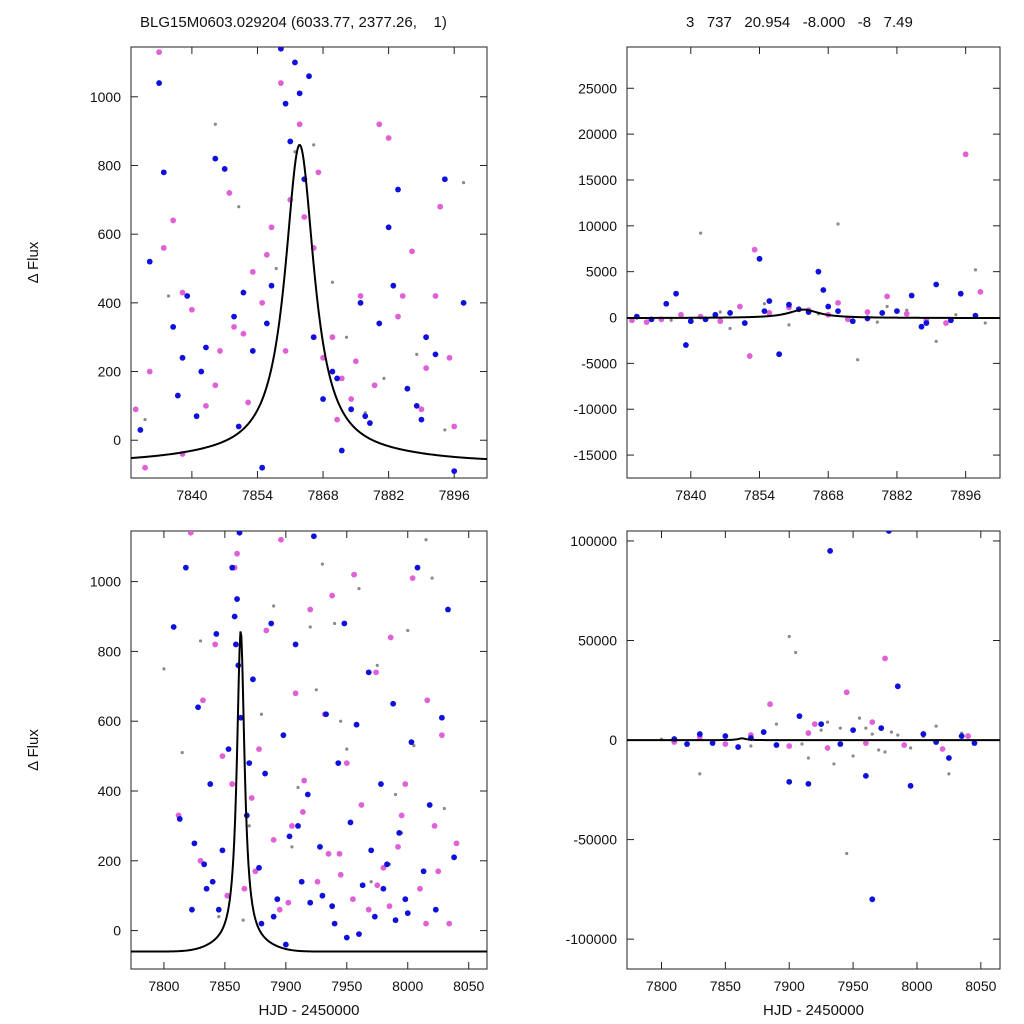 This screenshot has width=1024, height=1024. Describe the element at coordinates (799, 22) in the screenshot. I see `panel-header-right: 3 737 20.954 -8.000 -8 7.49` at that location.